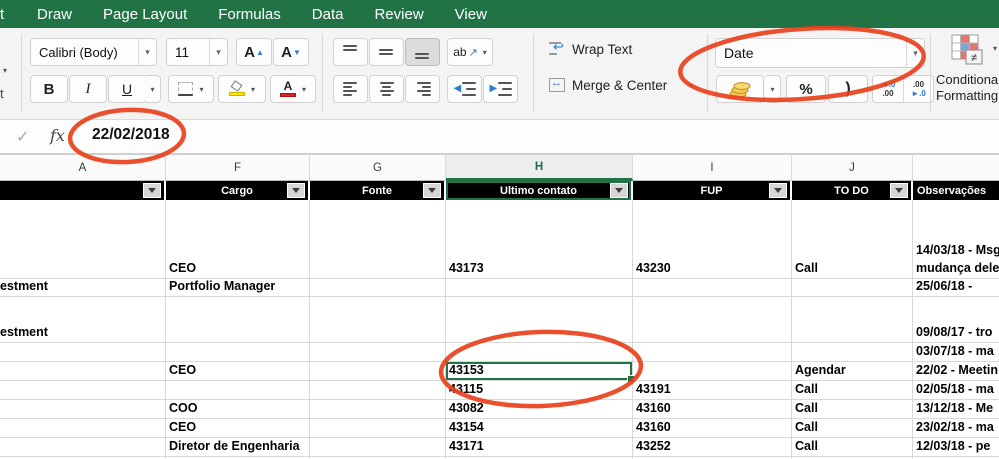 This screenshot has height=459, width=999. I want to click on percent-format-button: %, so click(806, 89).